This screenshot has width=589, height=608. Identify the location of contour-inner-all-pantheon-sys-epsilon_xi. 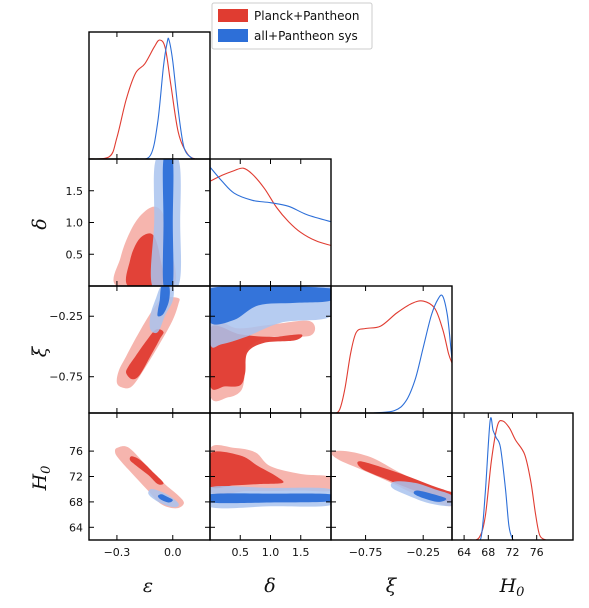
(163, 301).